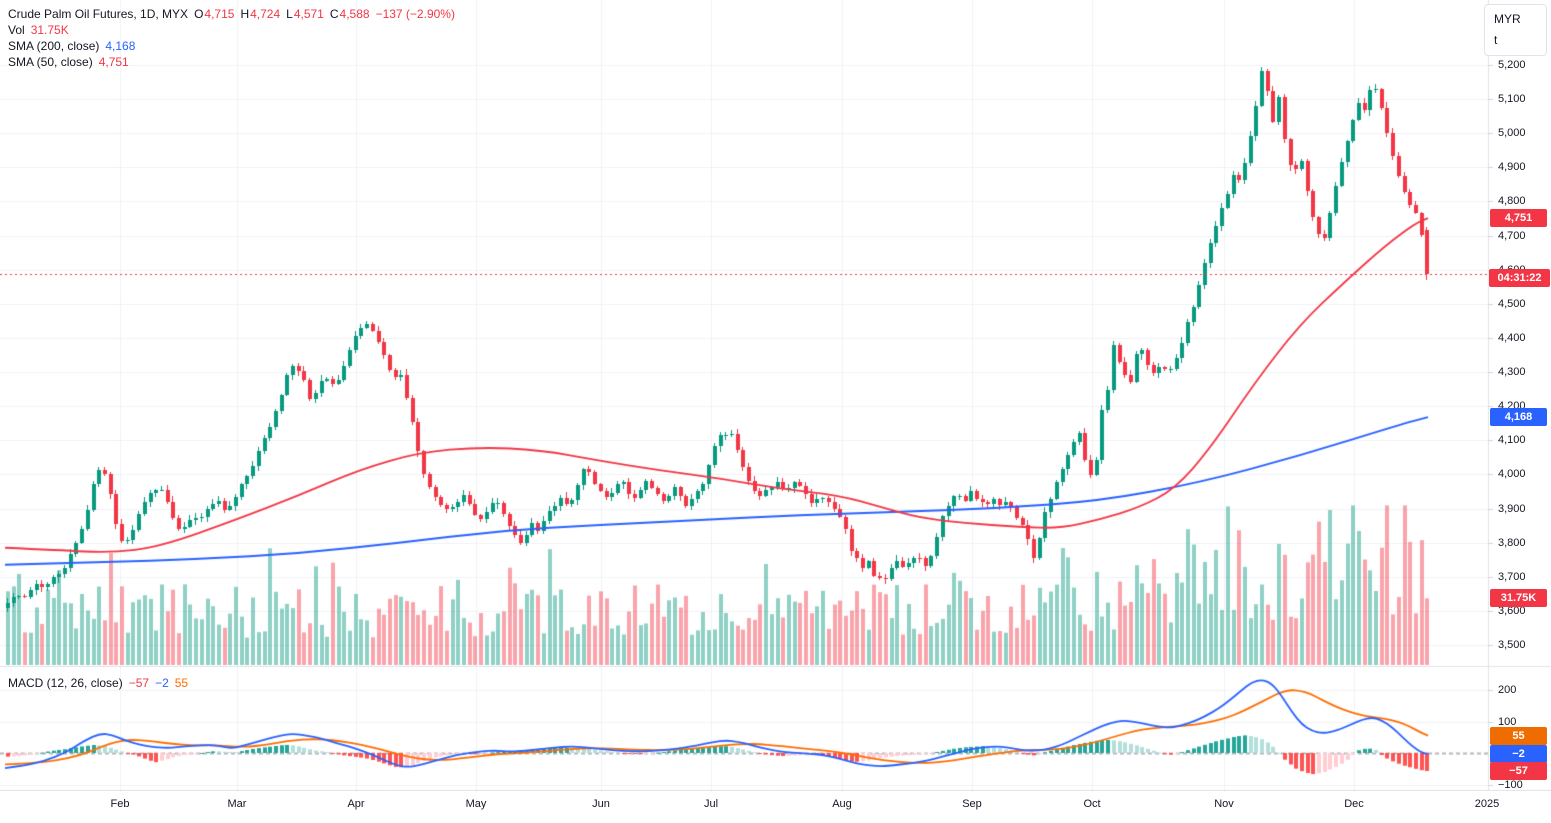  Describe the element at coordinates (415, 14) in the screenshot. I see `price-change: −137 (−2.90%)` at that location.